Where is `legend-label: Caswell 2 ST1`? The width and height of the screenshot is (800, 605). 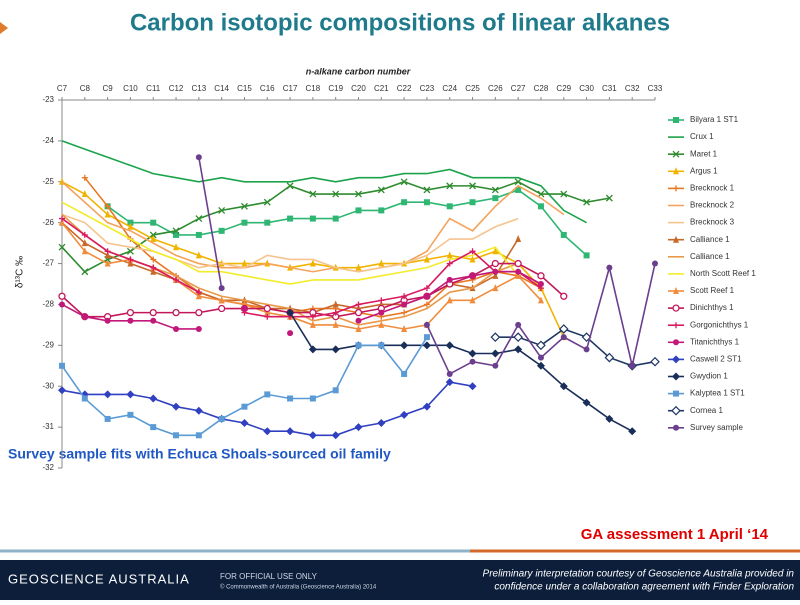 legend-label: Caswell 2 ST1 is located at coordinates (716, 359).